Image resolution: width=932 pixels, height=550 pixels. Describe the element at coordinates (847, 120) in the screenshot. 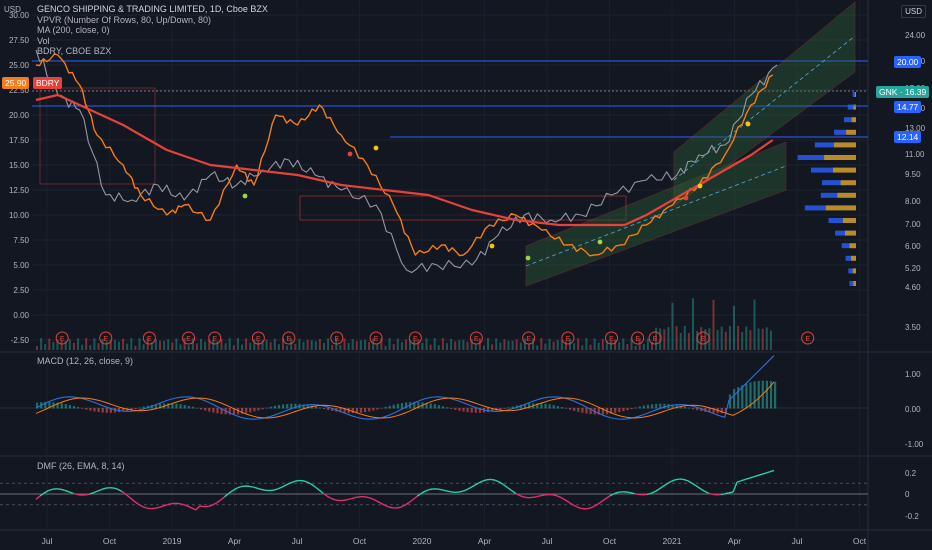

I see `vp-up-bar` at that location.